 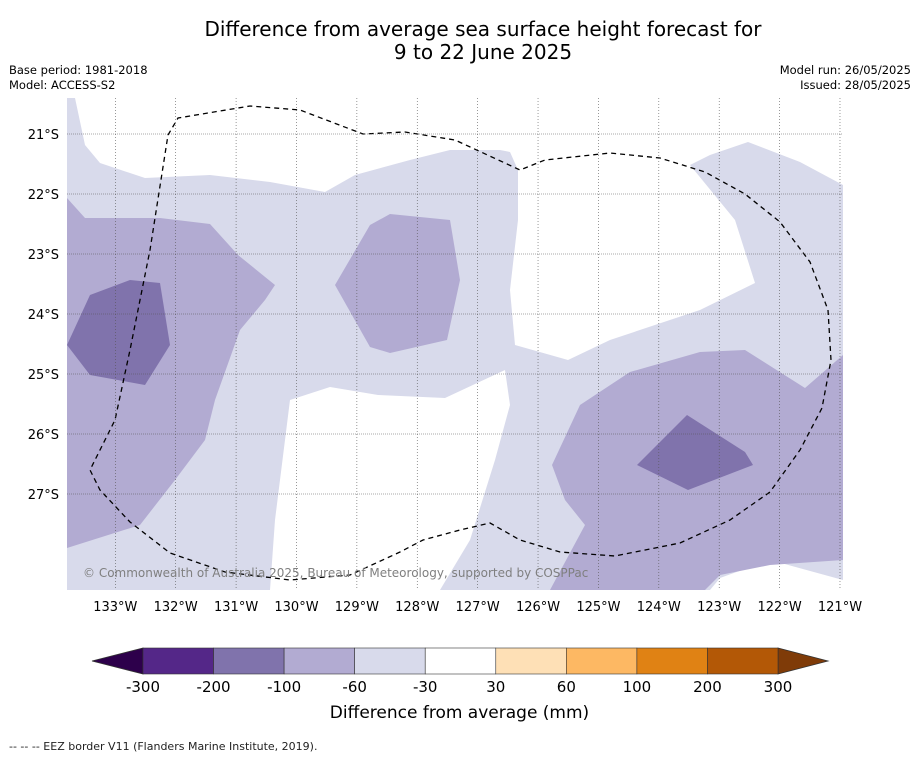 What do you see at coordinates (538, 607) in the screenshot?
I see `x-tick-label: 126°W` at bounding box center [538, 607].